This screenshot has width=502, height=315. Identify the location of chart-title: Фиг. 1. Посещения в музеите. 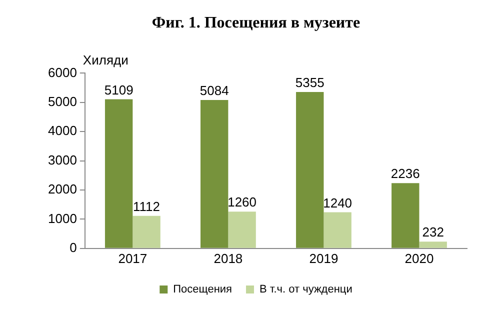
(256, 23).